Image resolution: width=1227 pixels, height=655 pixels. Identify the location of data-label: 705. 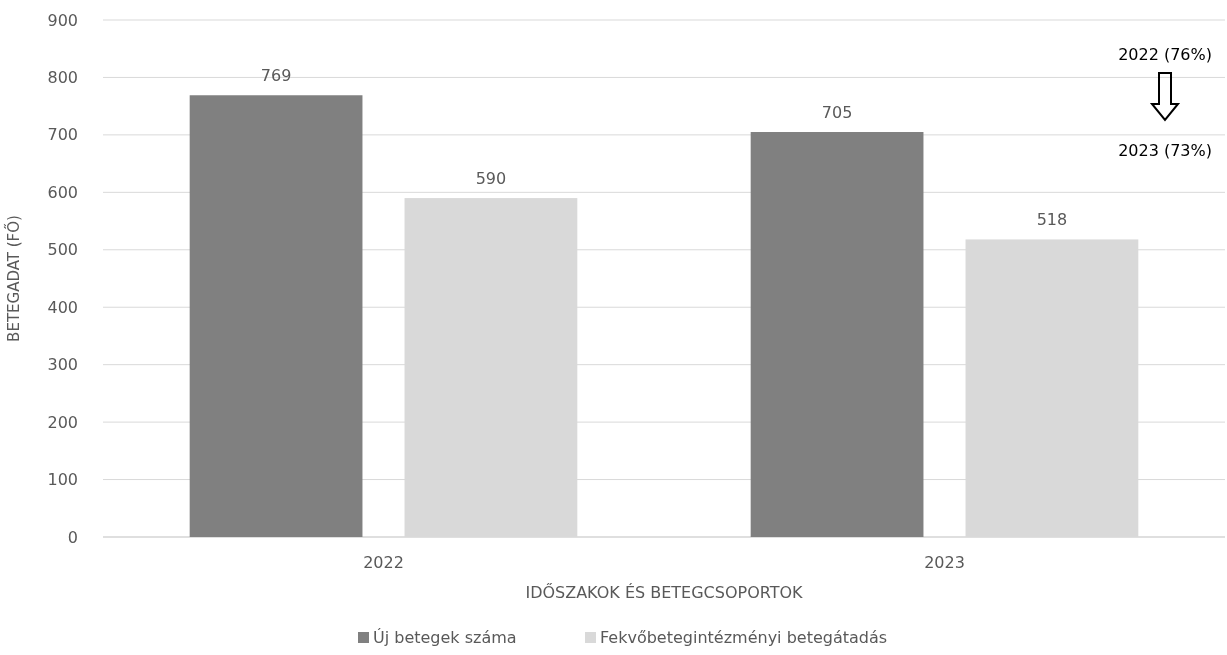
(837, 113).